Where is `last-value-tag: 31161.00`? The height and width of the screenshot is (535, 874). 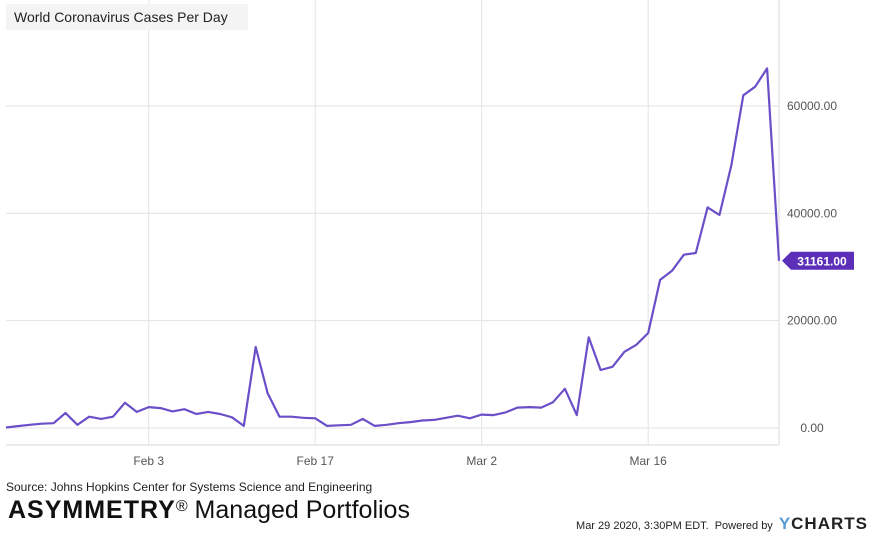 last-value-tag: 31161.00 is located at coordinates (818, 260).